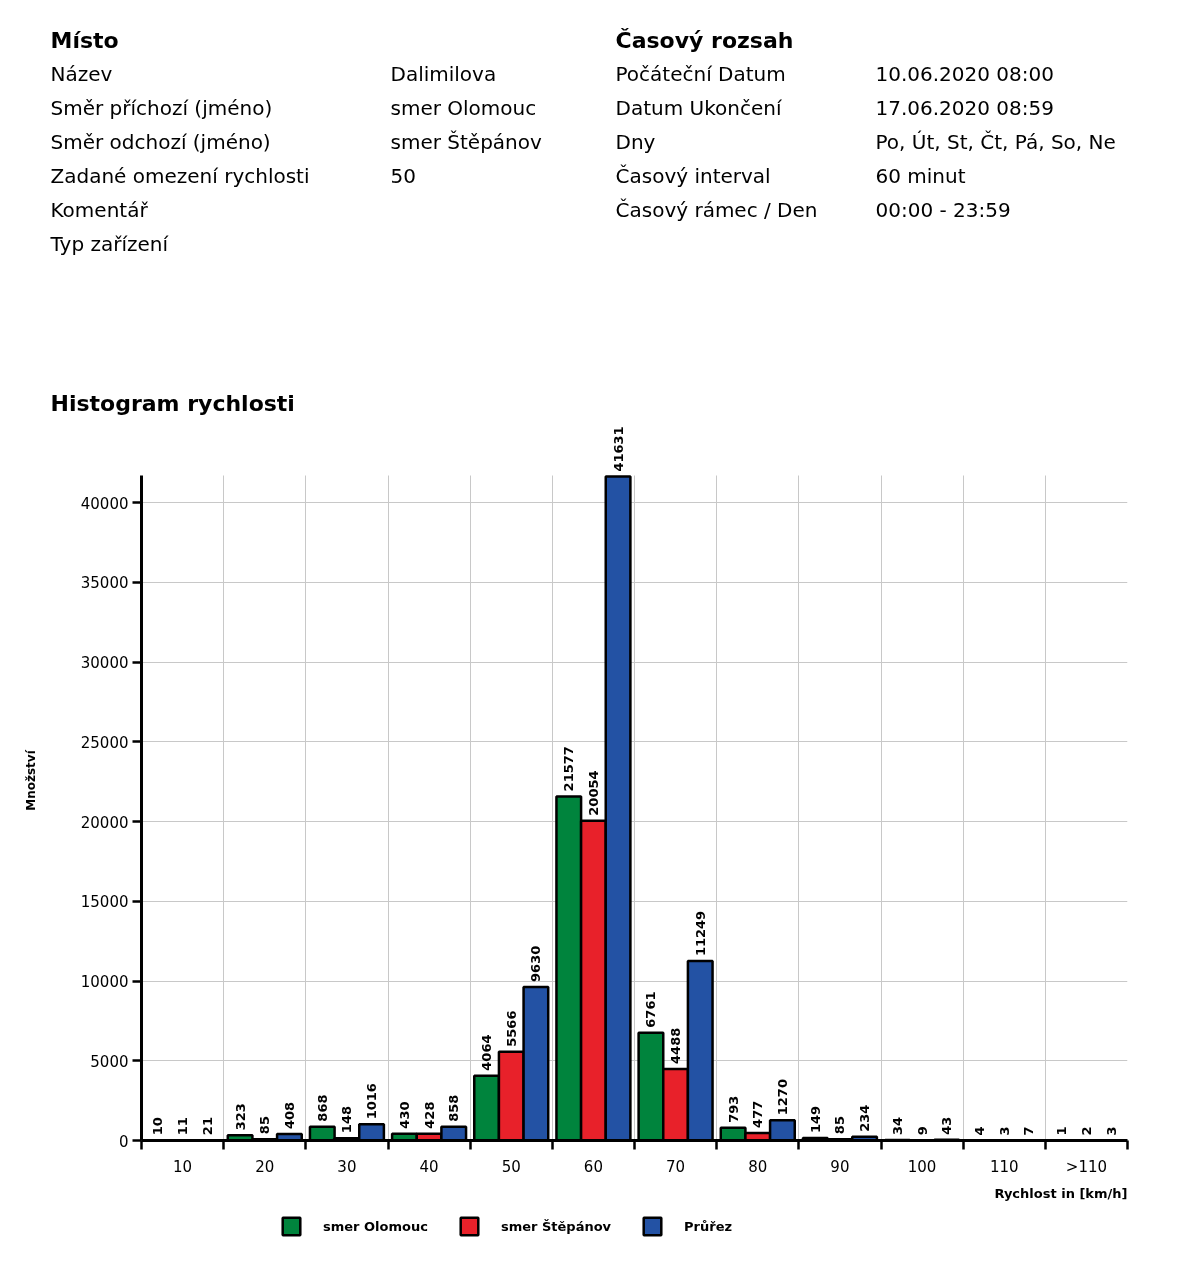  Describe the element at coordinates (109, 243) in the screenshot. I see `category-label: Typ zařízení` at that location.